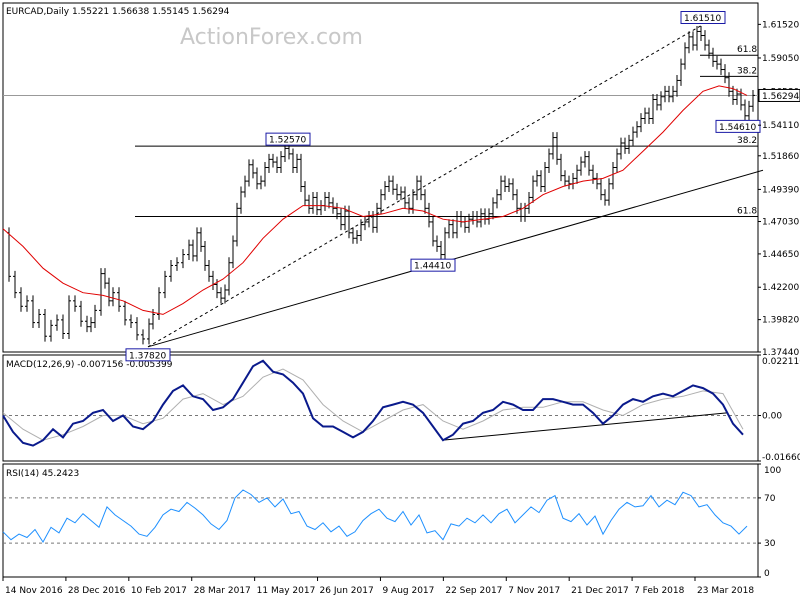 Image resolution: width=800 pixels, height=604 pixels. I want to click on x-tick-label: 26 Jun 2017, so click(347, 591).